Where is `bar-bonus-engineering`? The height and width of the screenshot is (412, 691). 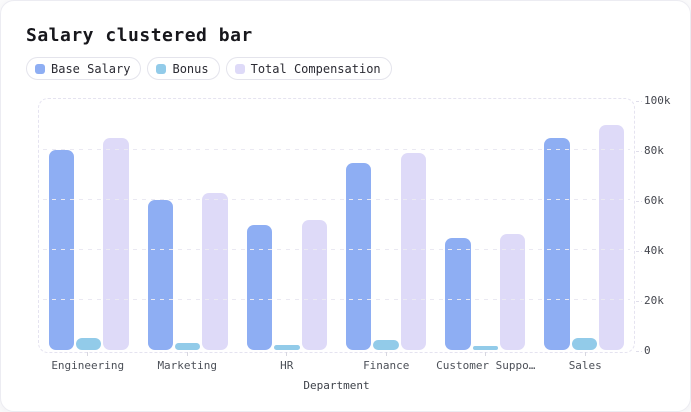
bar-bonus-engineering is located at coordinates (88, 343).